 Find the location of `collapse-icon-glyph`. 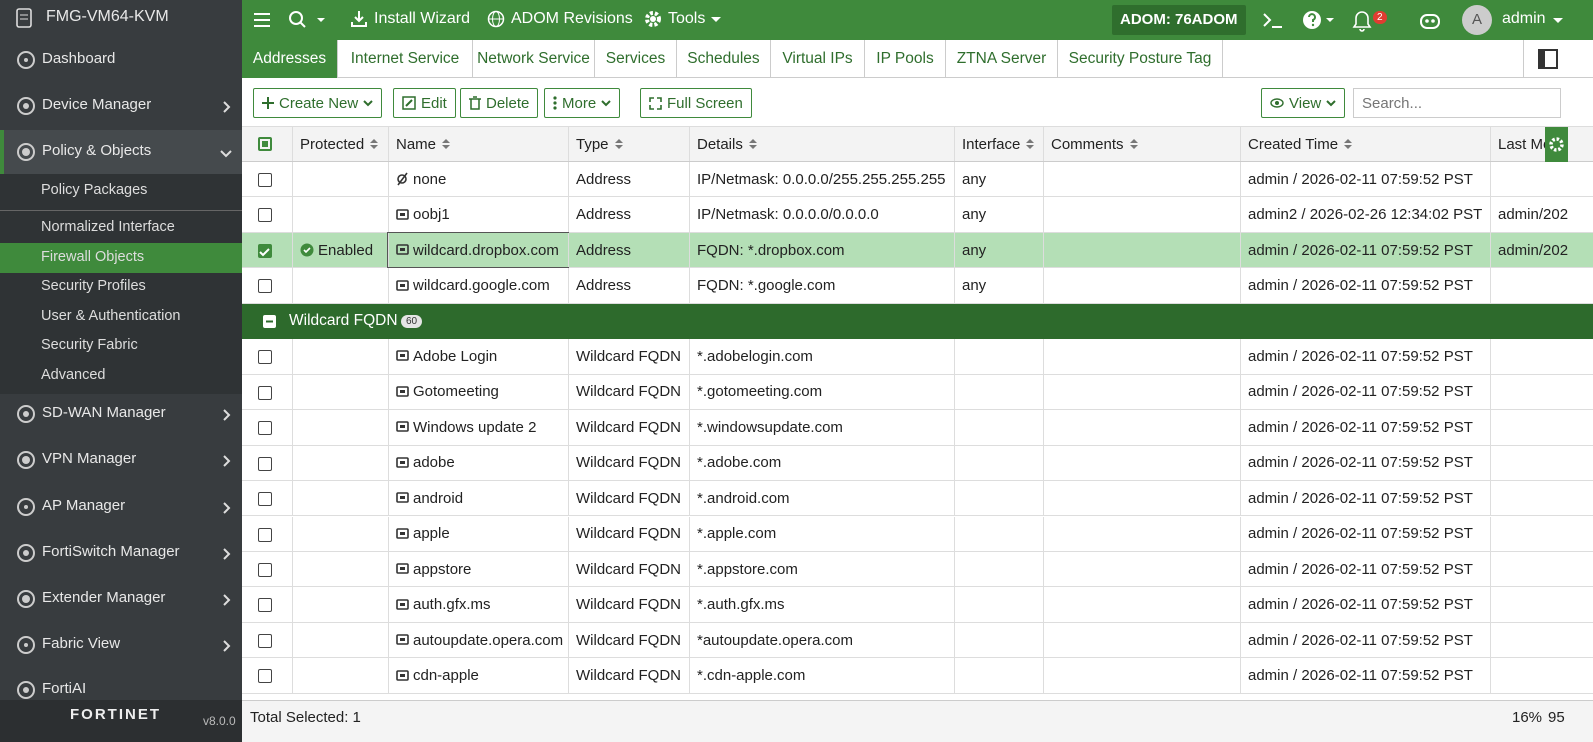

collapse-icon-glyph is located at coordinates (269, 321).